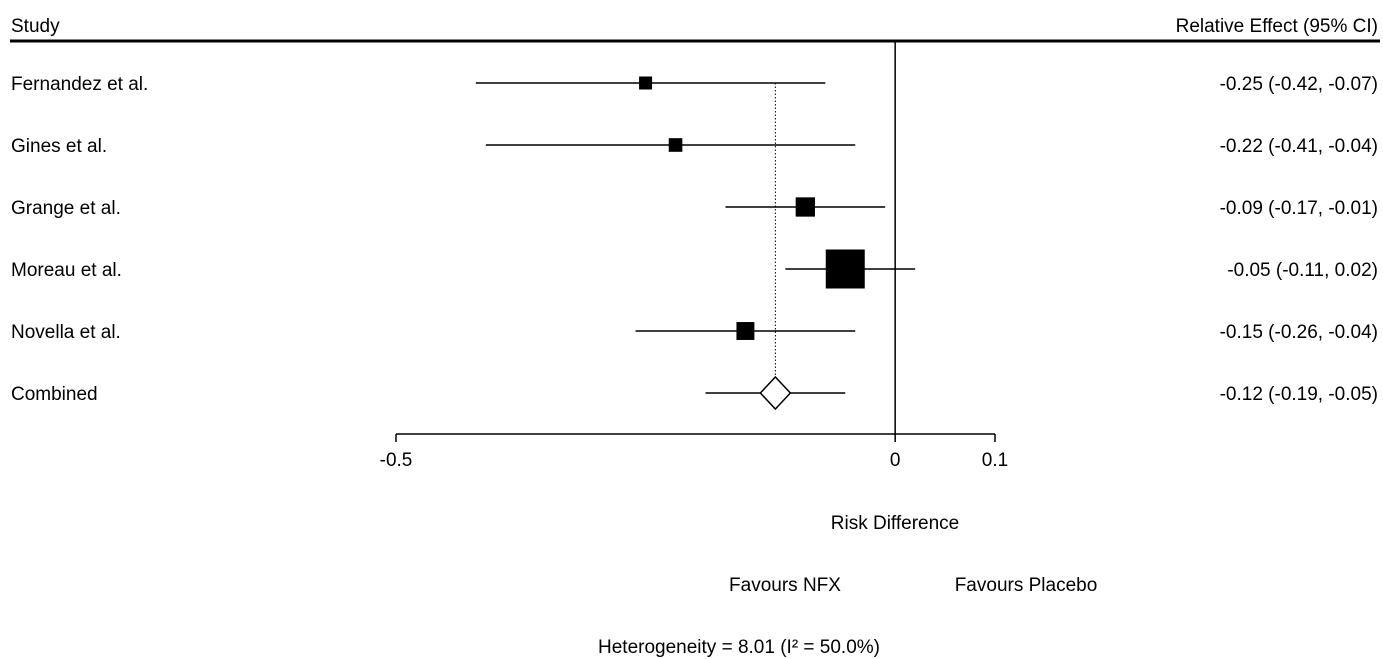  I want to click on effect-value: -0.22 (-0.41, -0.04), so click(1299, 146).